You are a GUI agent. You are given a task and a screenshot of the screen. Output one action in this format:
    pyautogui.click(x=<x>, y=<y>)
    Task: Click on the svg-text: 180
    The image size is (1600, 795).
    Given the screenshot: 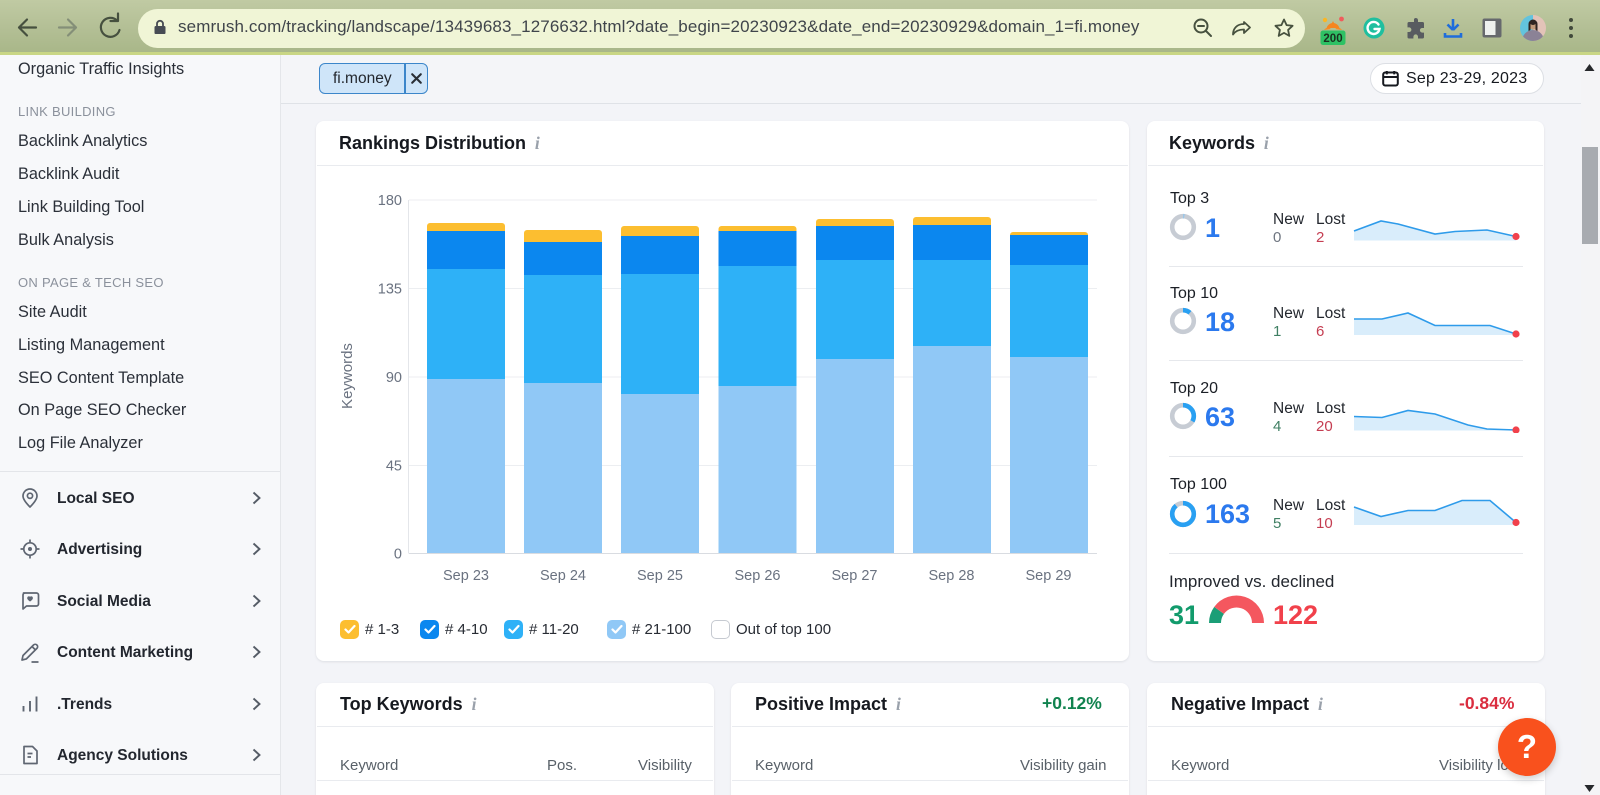 What is the action you would take?
    pyautogui.click(x=390, y=201)
    